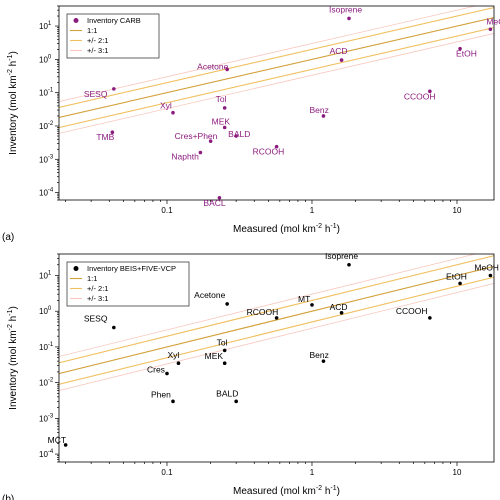  Describe the element at coordinates (46, 159) in the screenshot. I see `y-tick-label: 10⁻³` at that location.